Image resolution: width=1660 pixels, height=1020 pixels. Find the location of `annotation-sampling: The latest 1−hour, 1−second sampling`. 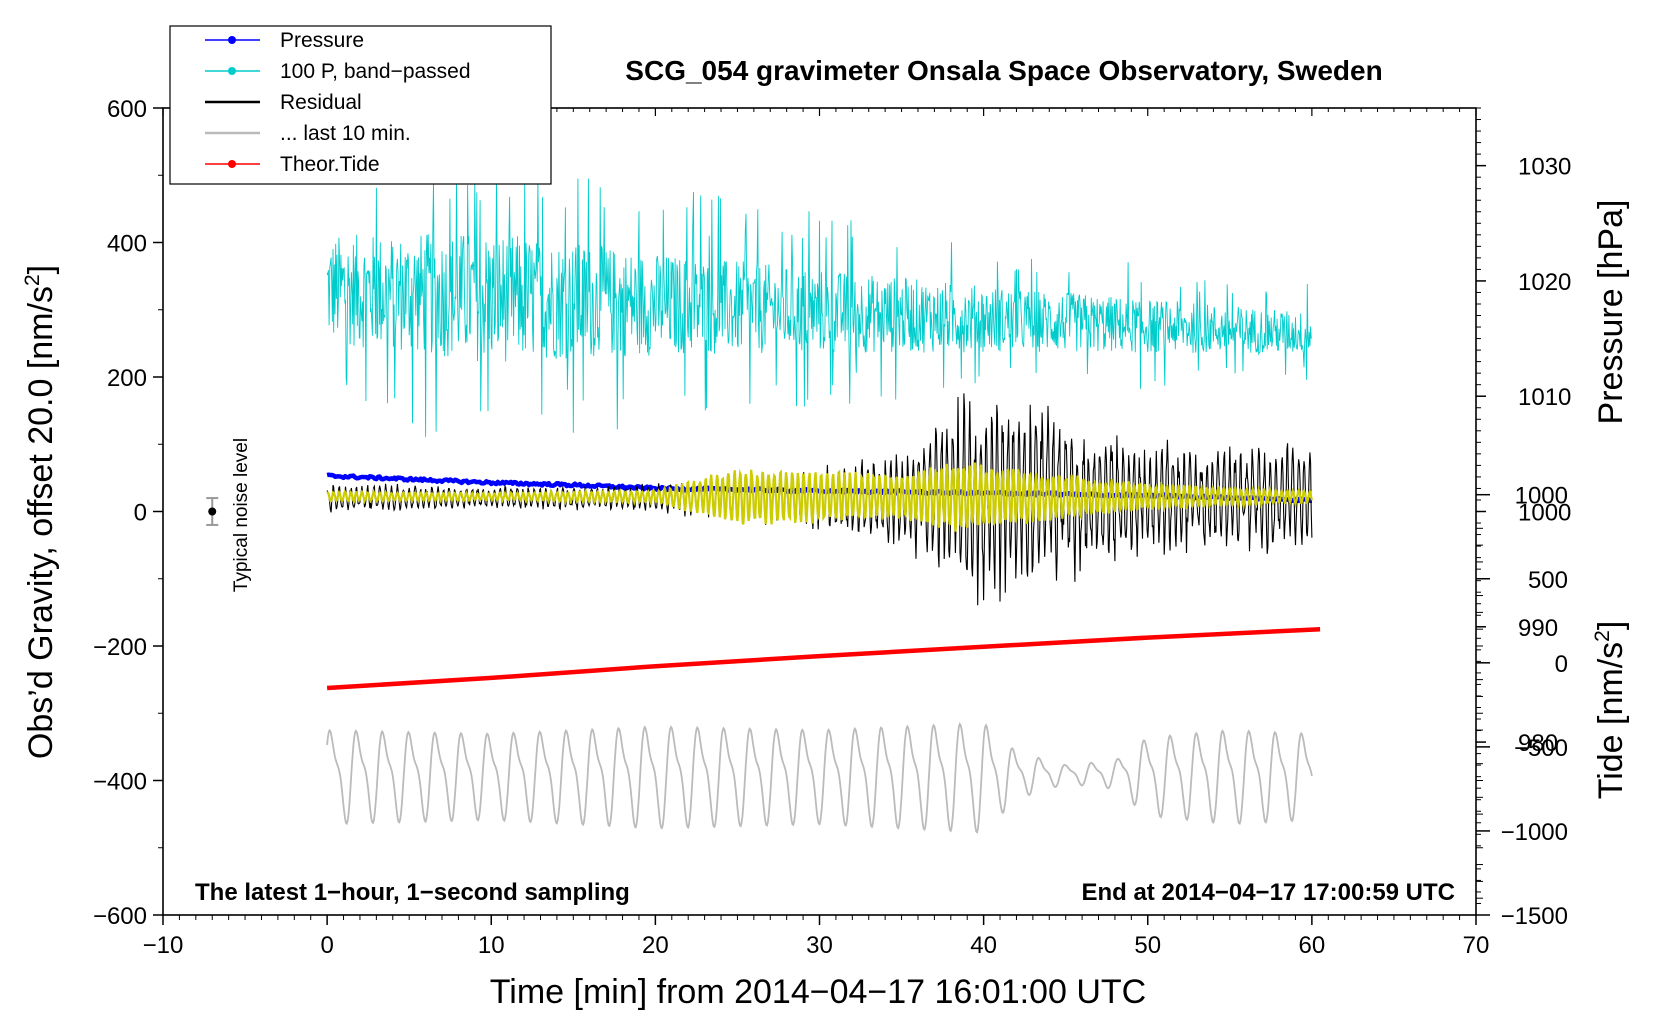

annotation-sampling: The latest 1−hour, 1−second sampling is located at coordinates (412, 892).